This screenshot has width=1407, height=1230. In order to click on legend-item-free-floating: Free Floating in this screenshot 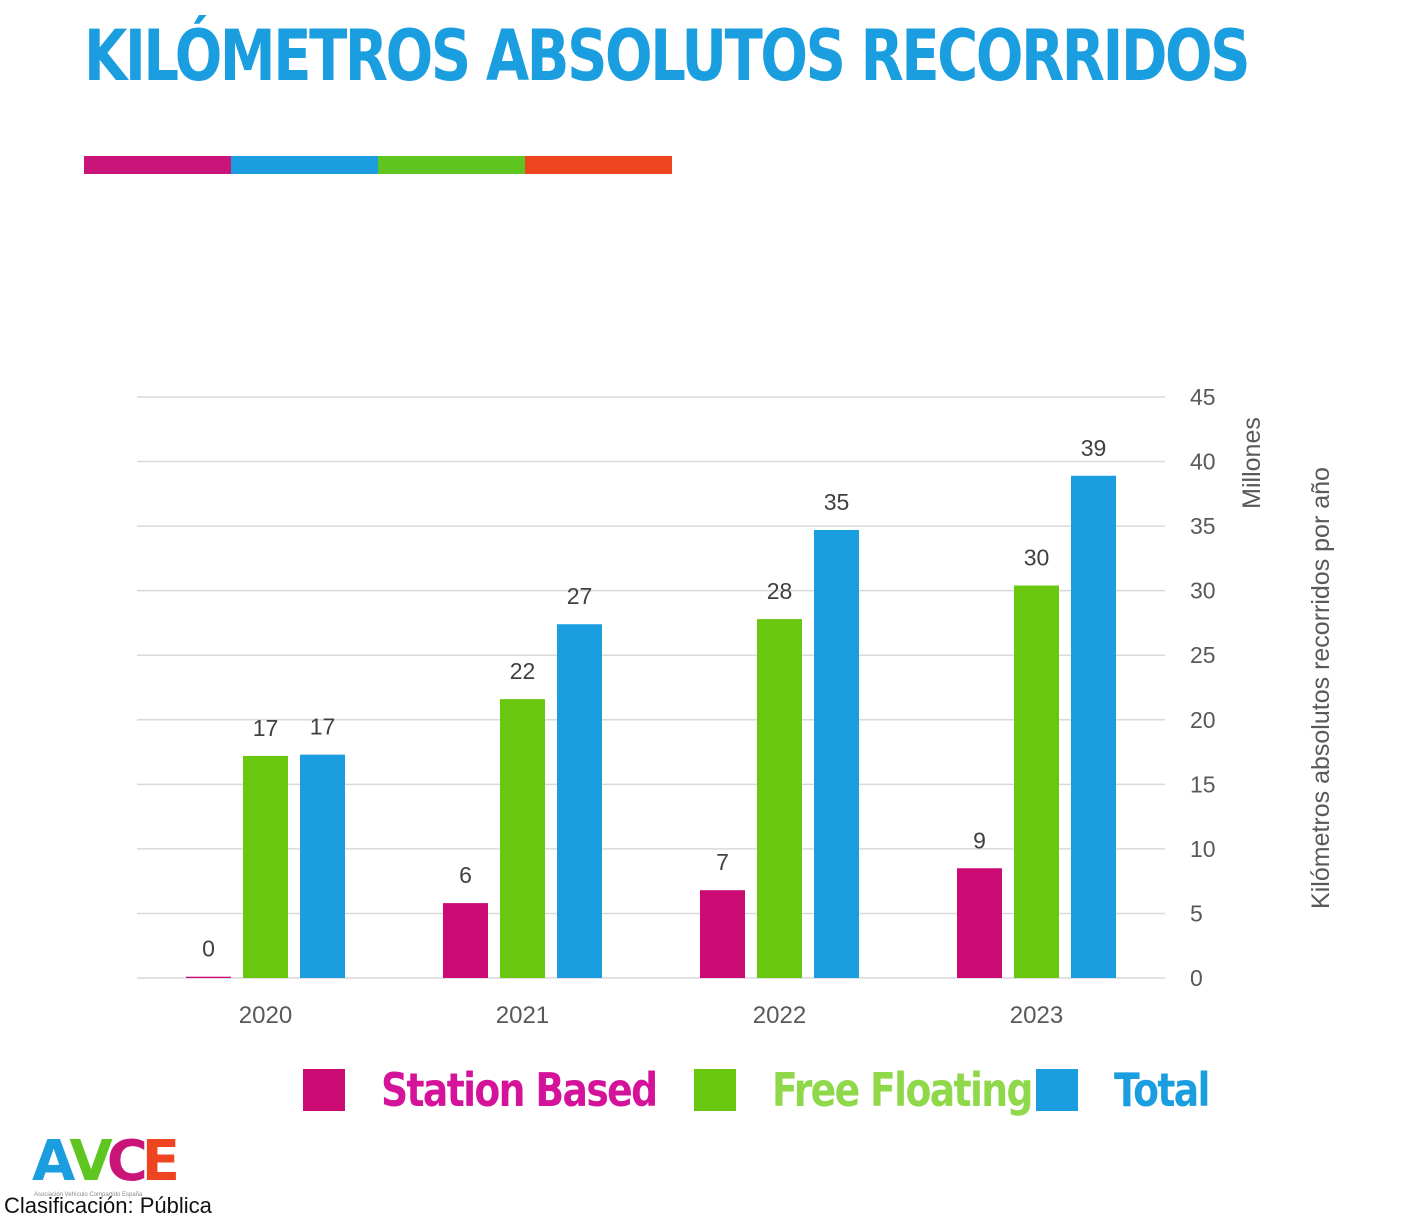, I will do `click(891, 1090)`.